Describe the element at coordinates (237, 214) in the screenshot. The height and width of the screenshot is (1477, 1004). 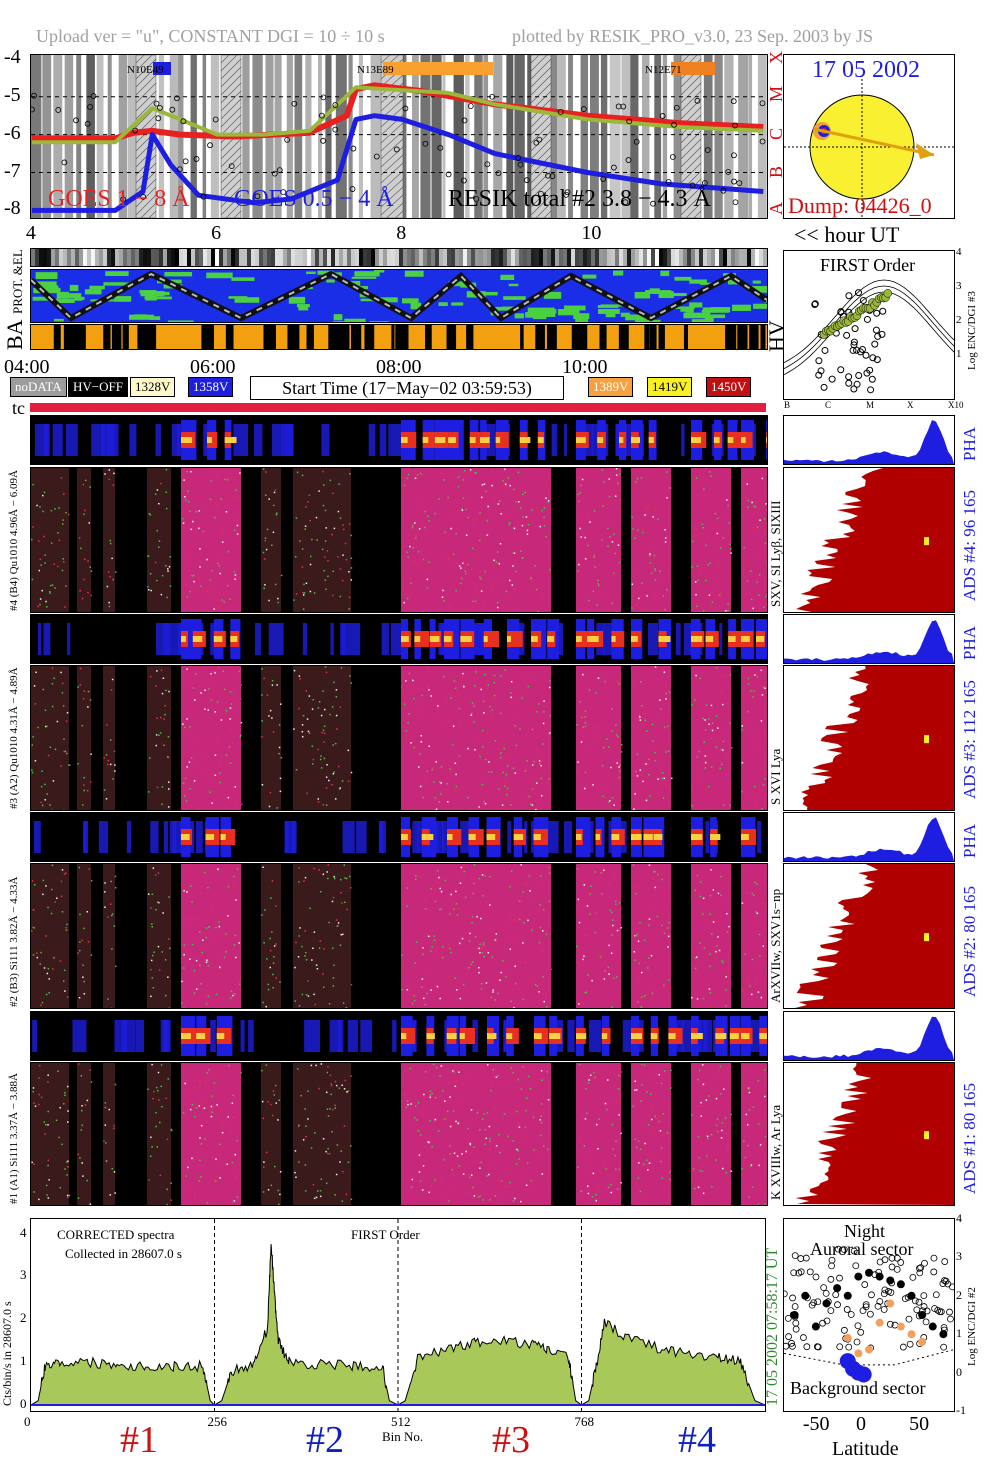
I see `goes-hatch-line` at that location.